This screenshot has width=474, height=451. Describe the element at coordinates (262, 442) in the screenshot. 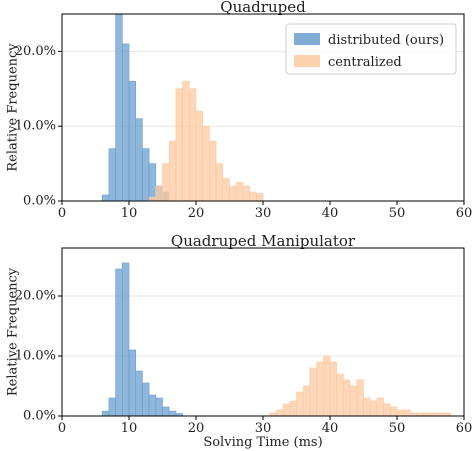

I see `x-axis-label: Solving Time (ms)` at that location.